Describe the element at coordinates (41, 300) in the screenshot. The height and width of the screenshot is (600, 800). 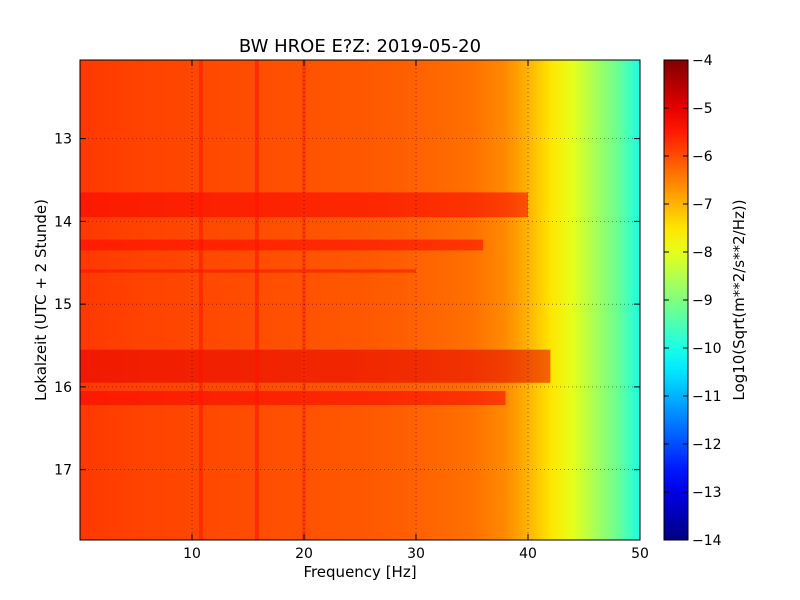
I see `y-axis-label: Lokalzeit (UTC + 2 Stunde)` at that location.